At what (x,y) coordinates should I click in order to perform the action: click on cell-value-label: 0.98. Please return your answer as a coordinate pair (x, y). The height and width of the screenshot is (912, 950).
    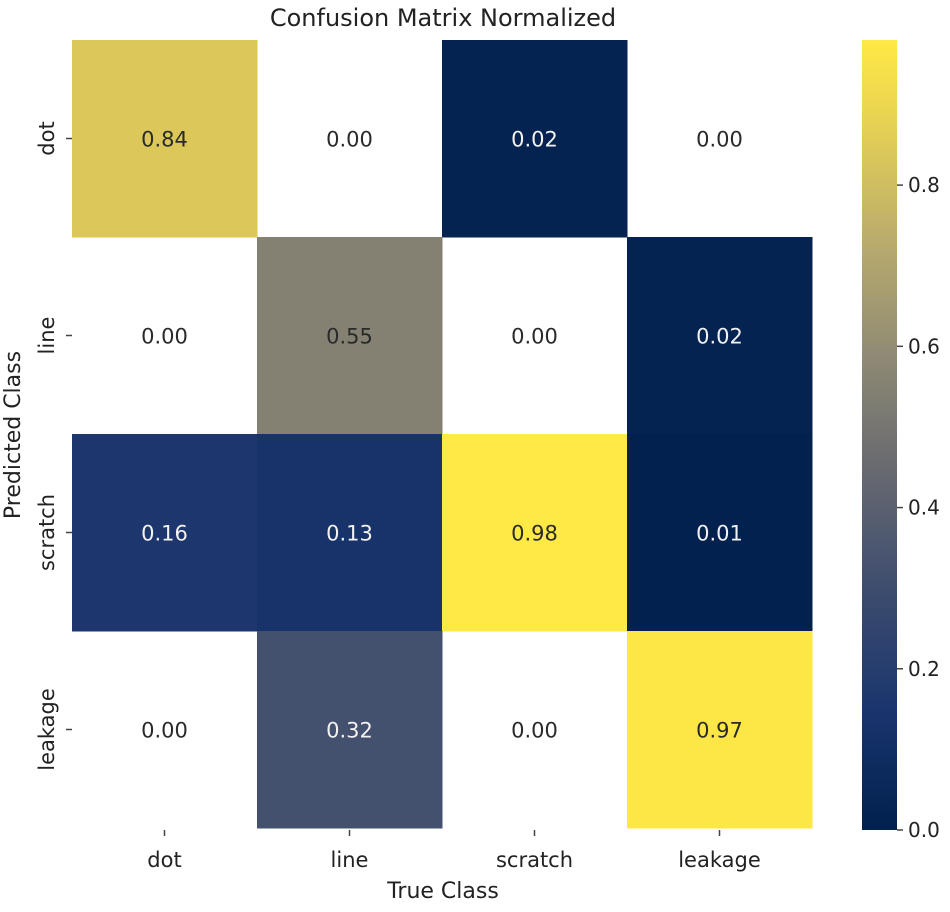
    Looking at the image, I should click on (534, 534).